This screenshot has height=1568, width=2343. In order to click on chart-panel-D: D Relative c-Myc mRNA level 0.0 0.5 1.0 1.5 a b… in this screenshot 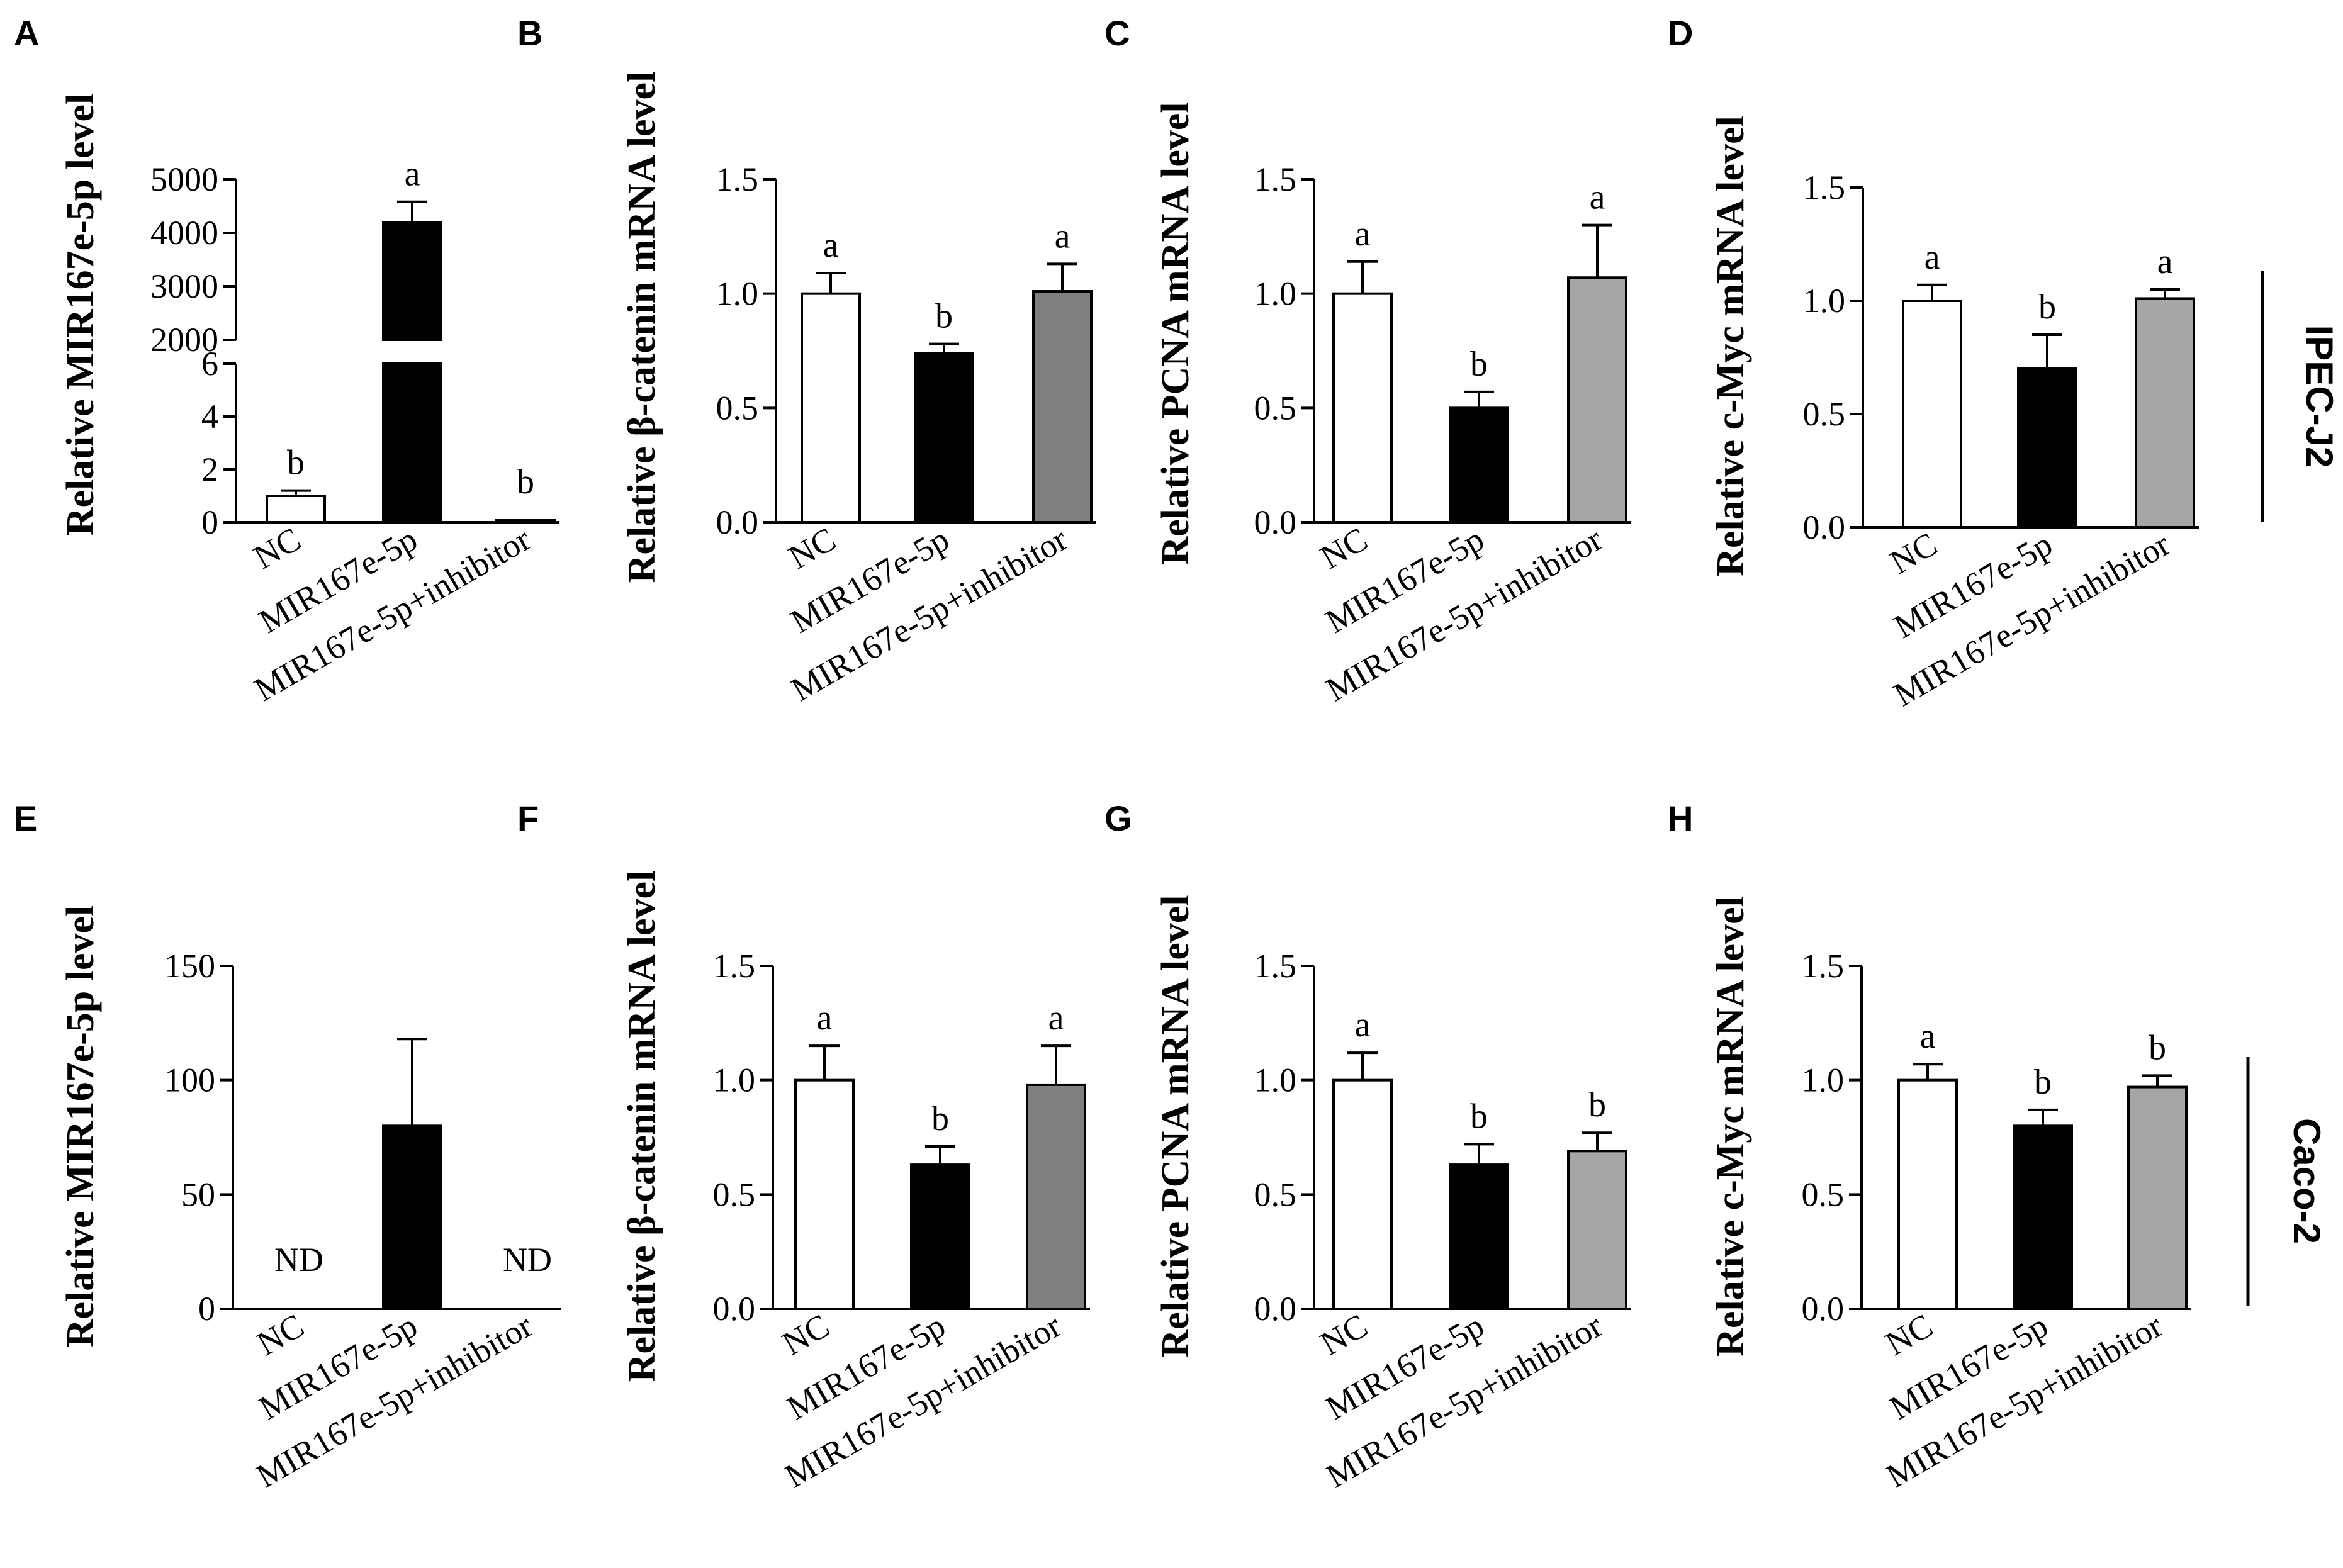, I will do `click(1933, 363)`.